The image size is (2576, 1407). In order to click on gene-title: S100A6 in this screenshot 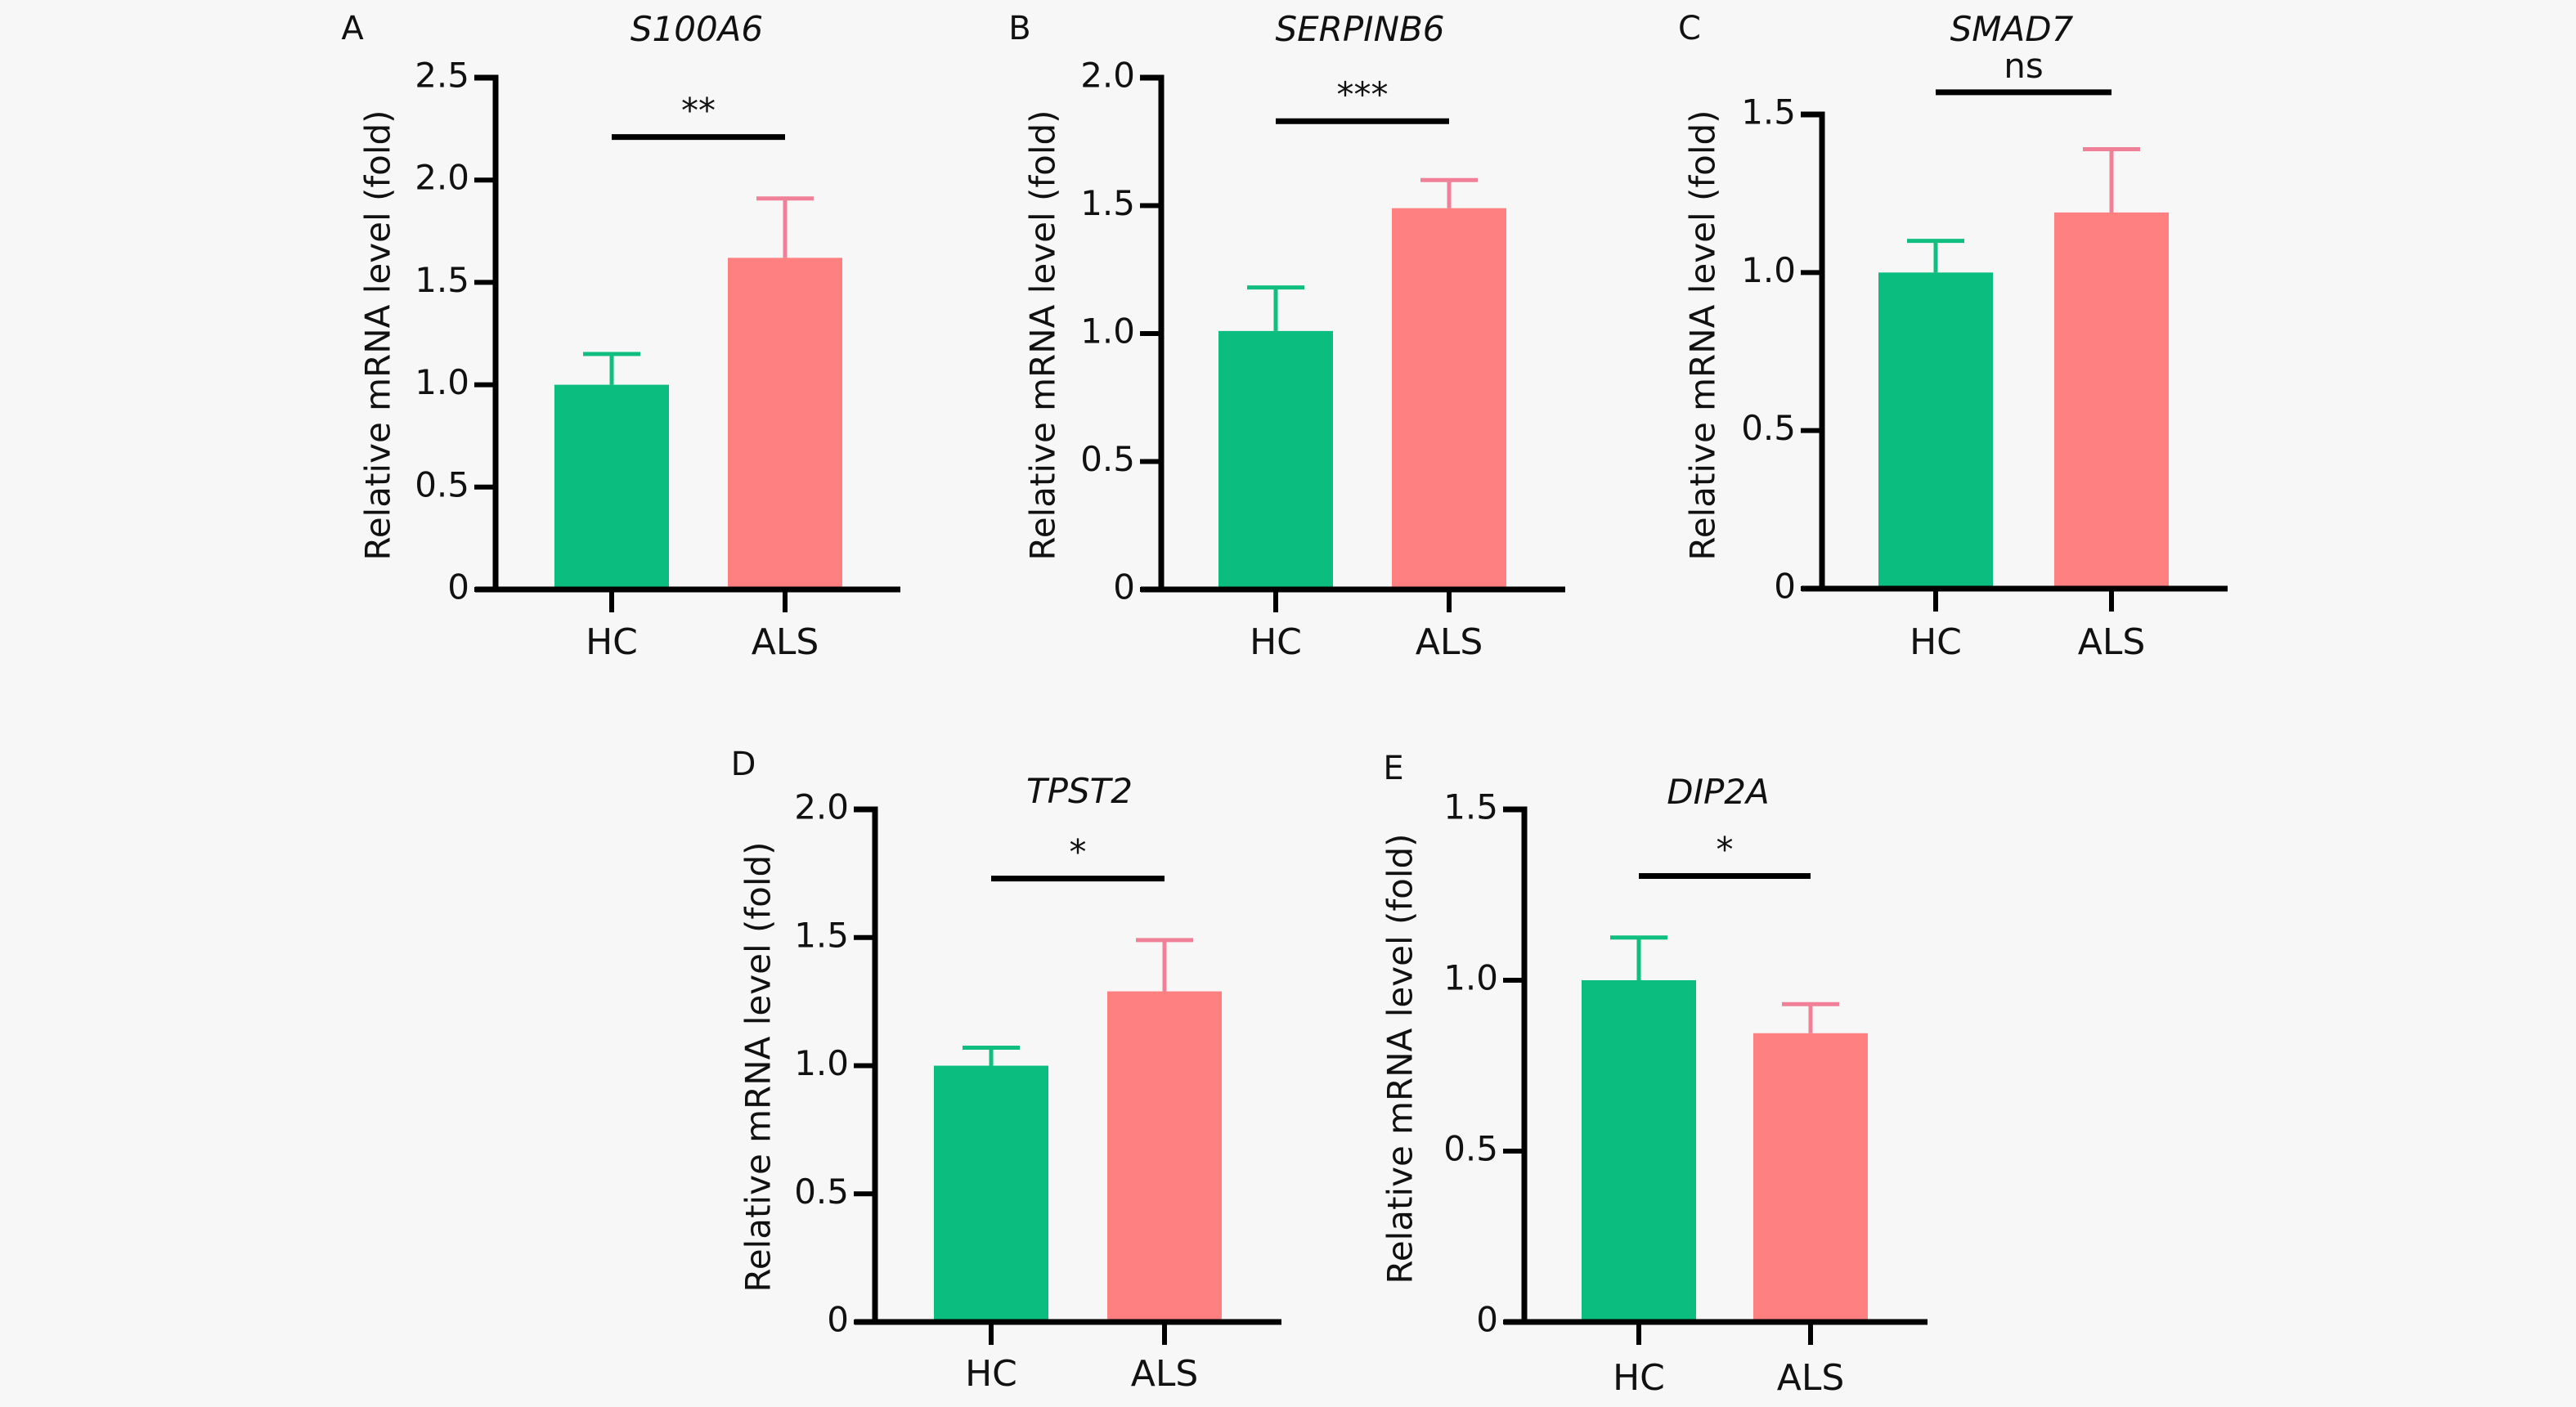, I will do `click(697, 29)`.